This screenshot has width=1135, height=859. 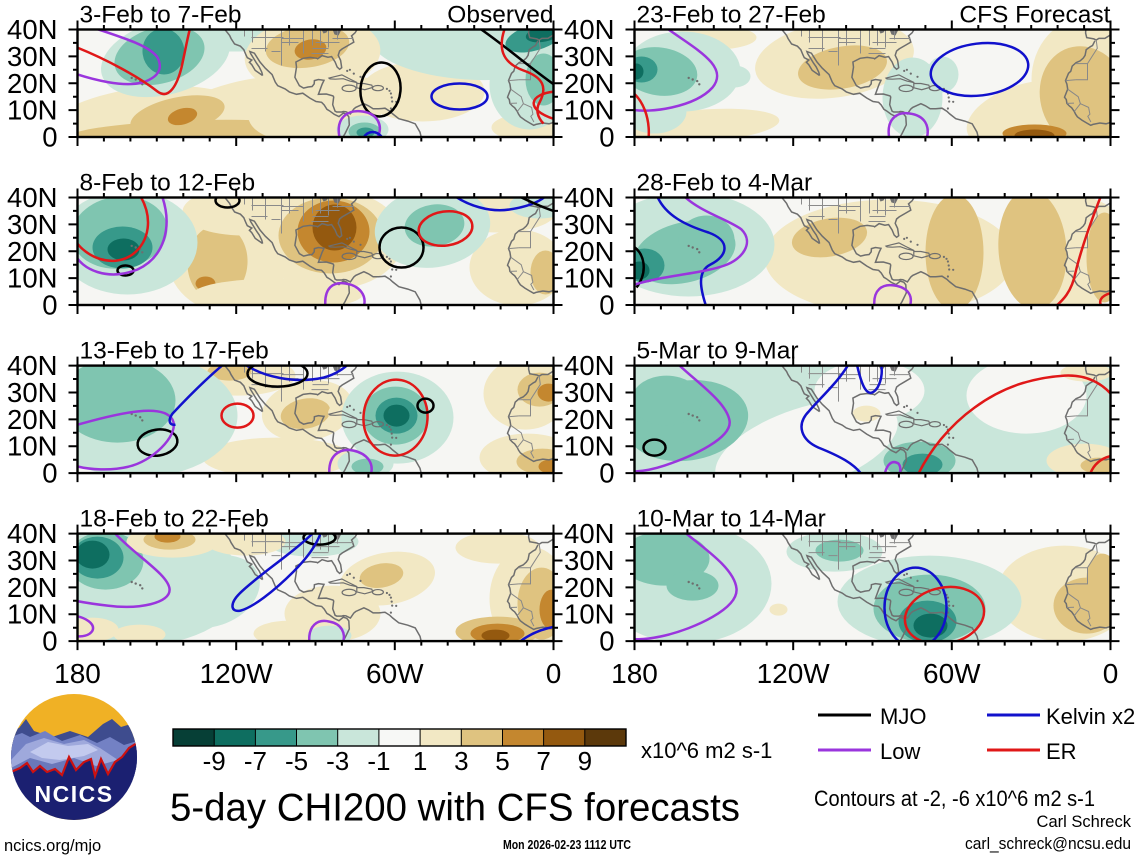 What do you see at coordinates (1034, 15) in the screenshot?
I see `svg-text: CFS Forecast` at bounding box center [1034, 15].